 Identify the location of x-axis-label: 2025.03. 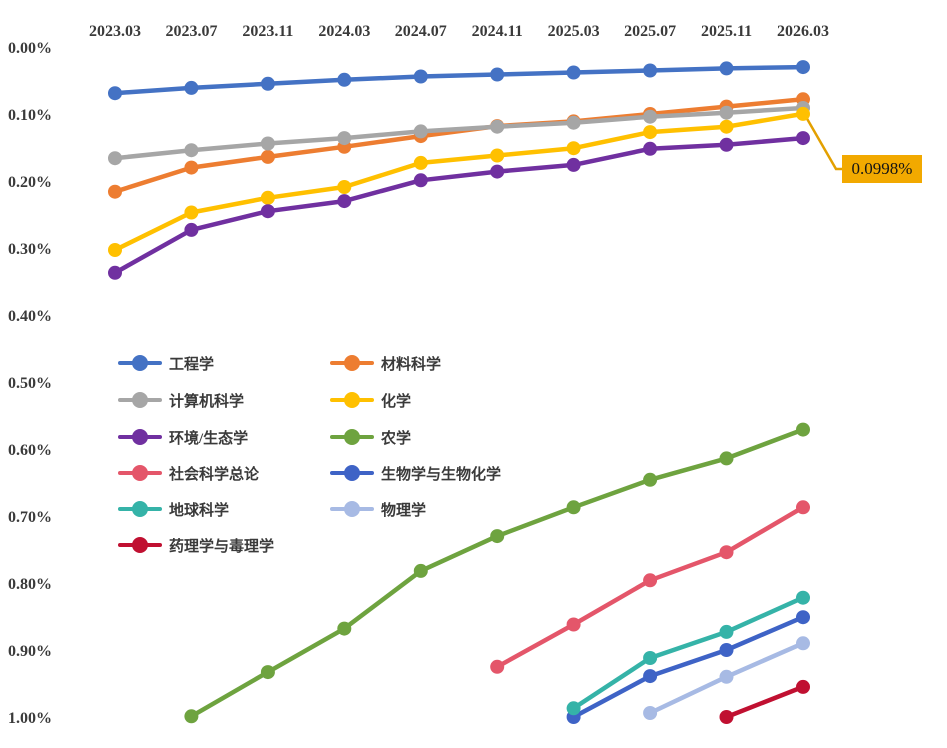
(574, 31).